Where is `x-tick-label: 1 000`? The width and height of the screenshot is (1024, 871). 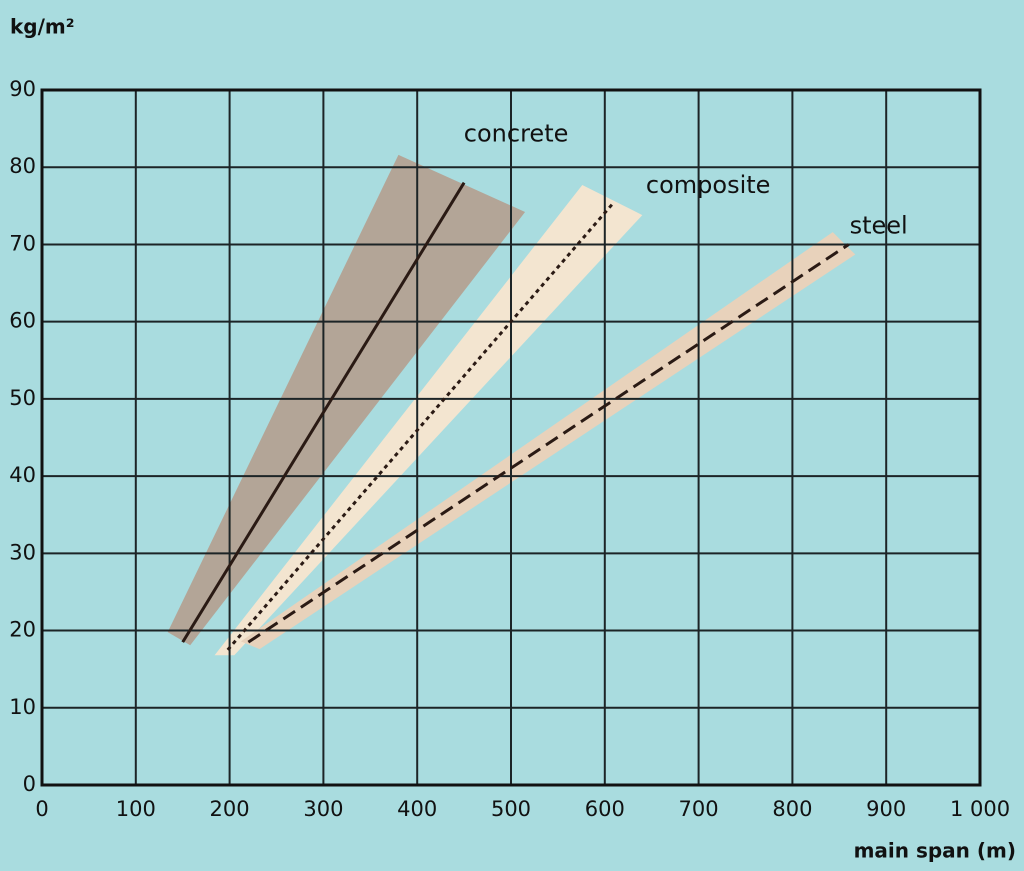 x-tick-label: 1 000 is located at coordinates (980, 809).